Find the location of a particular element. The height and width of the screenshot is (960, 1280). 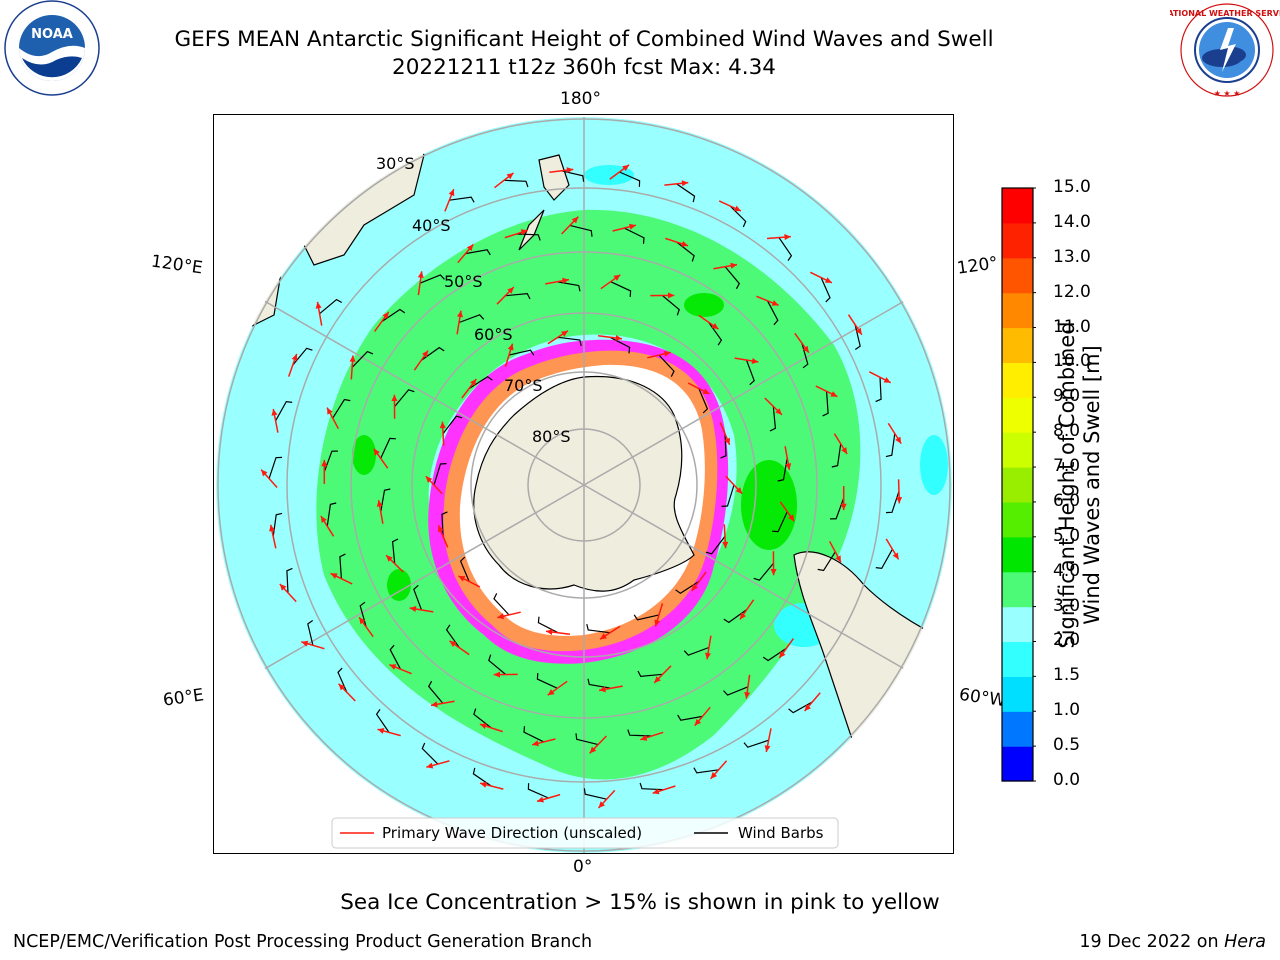

colorbar-tick-label: 0.0 is located at coordinates (1067, 780).